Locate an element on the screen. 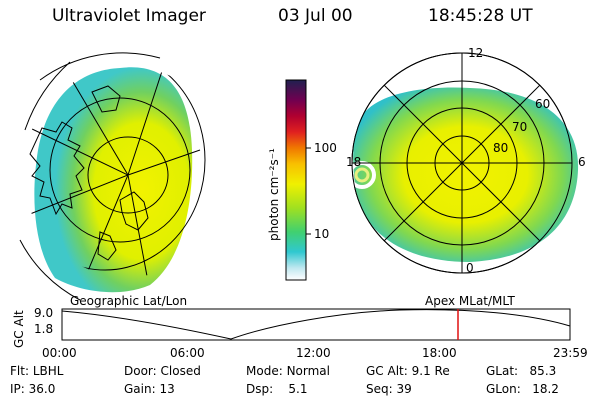 The height and width of the screenshot is (400, 600). info-flt: Flt: LBHL is located at coordinates (36, 371).